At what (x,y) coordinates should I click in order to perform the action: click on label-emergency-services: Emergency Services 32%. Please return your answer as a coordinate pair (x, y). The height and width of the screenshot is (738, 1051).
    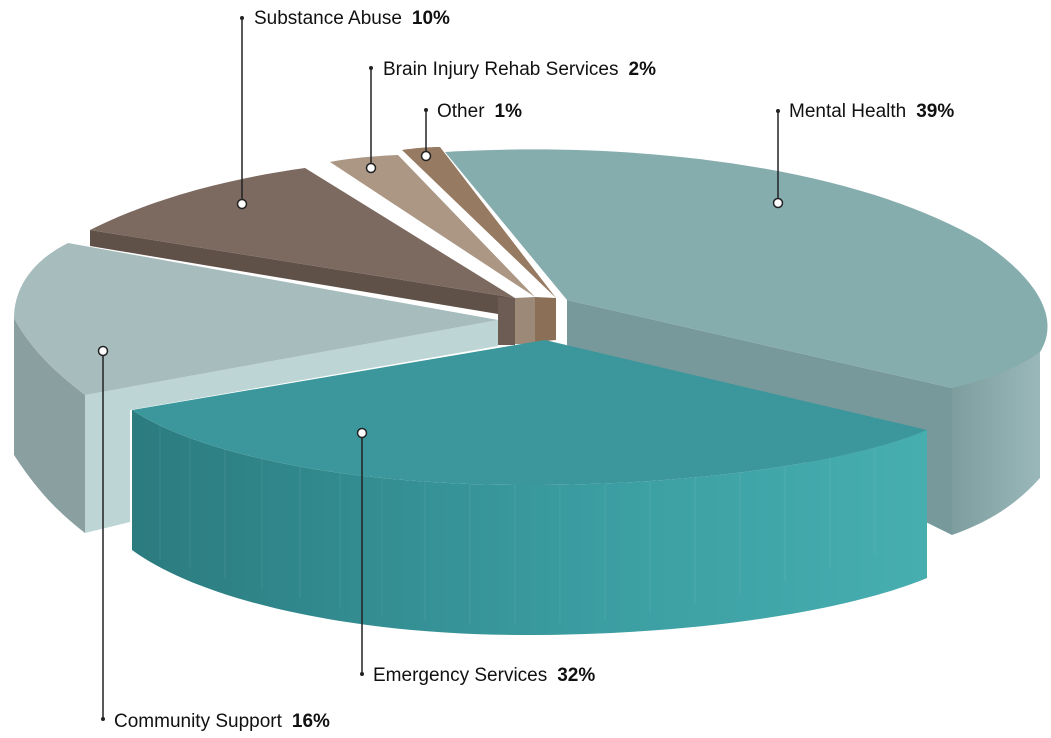
    Looking at the image, I should click on (475, 556).